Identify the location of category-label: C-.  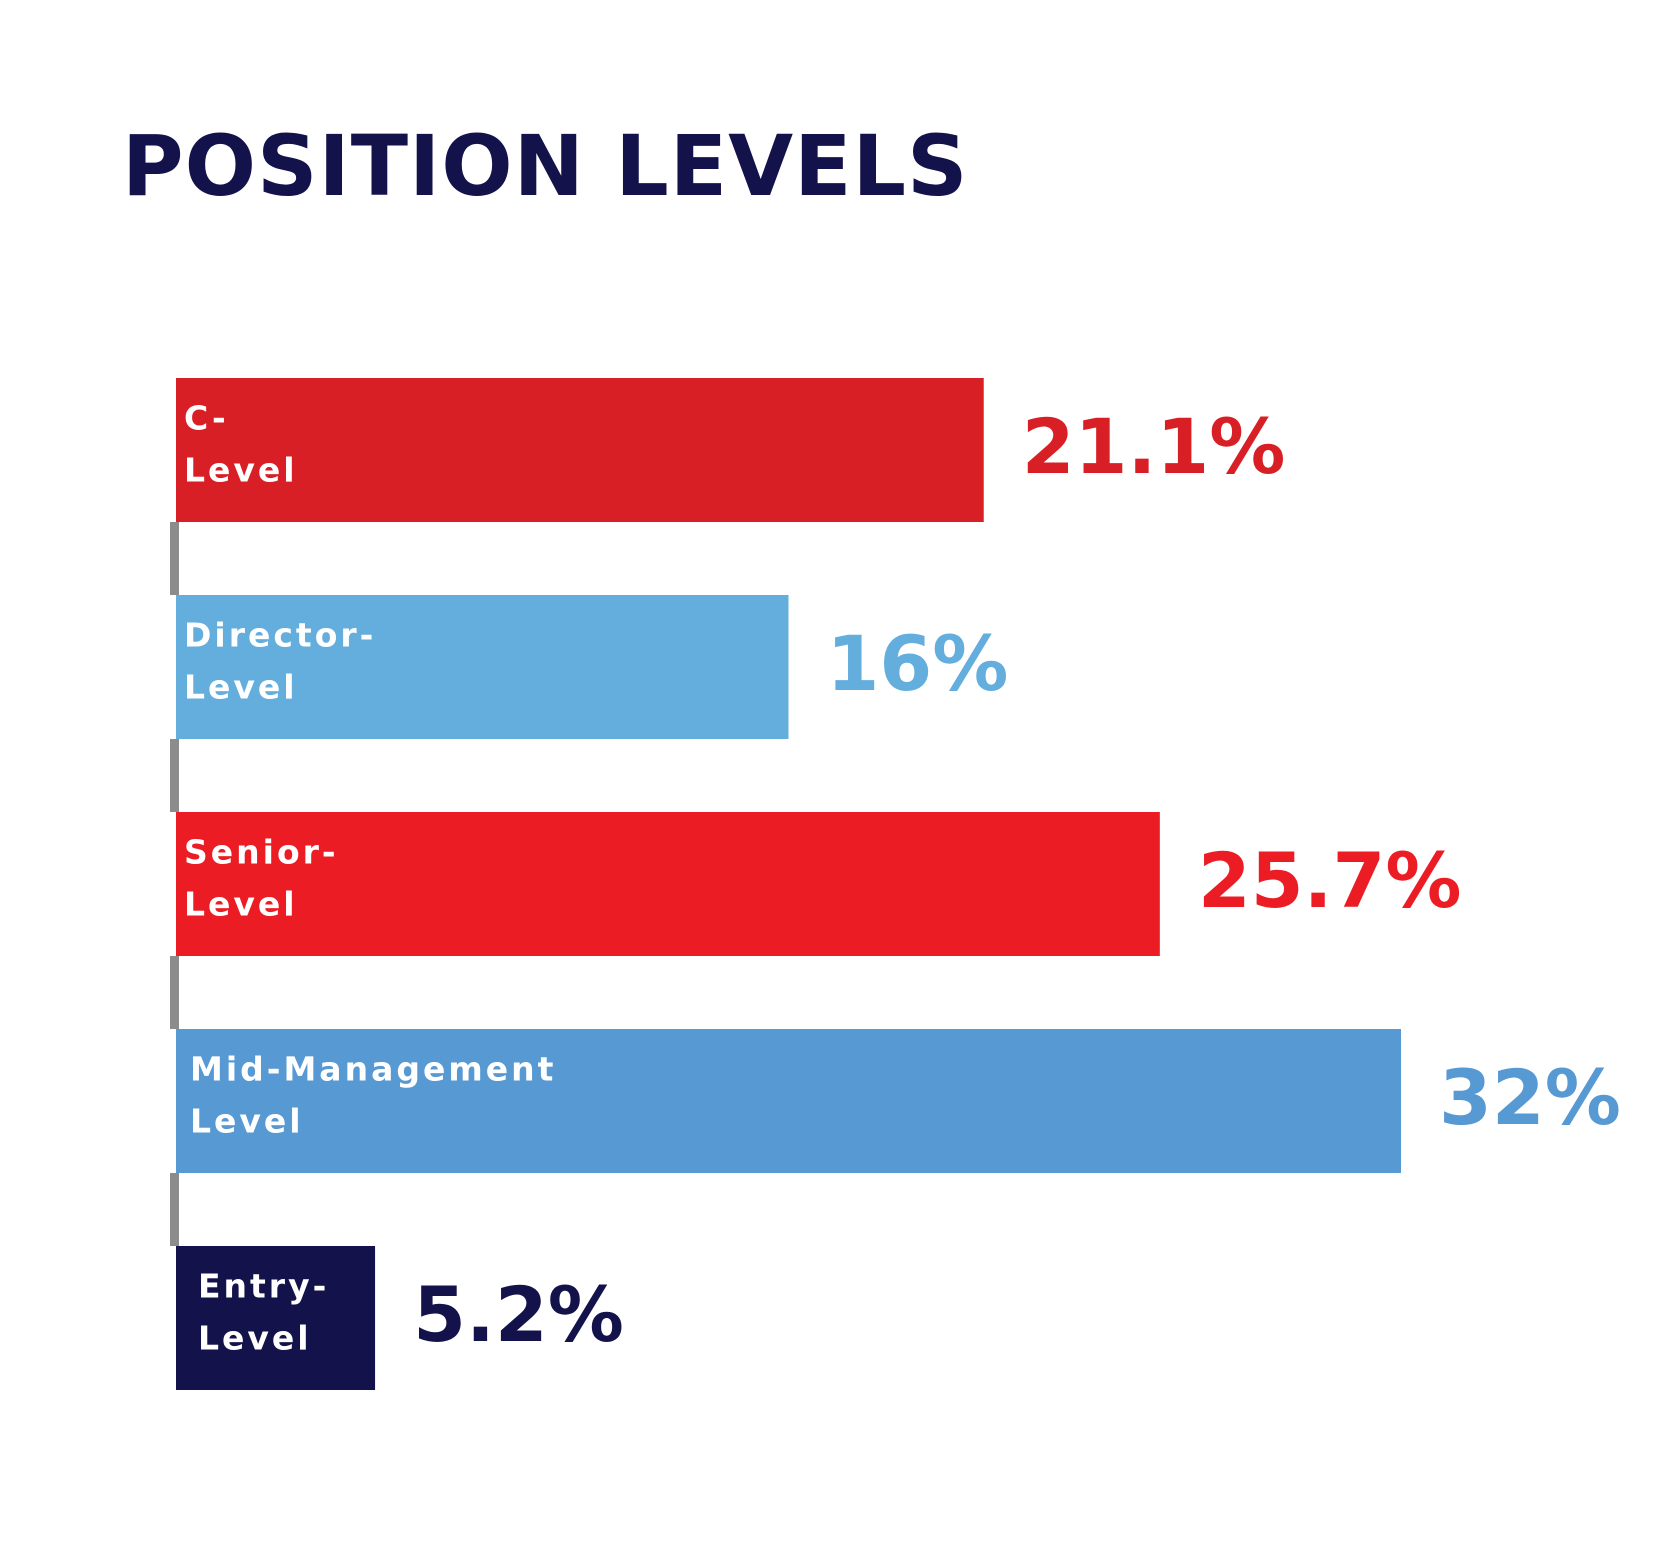
(206, 418).